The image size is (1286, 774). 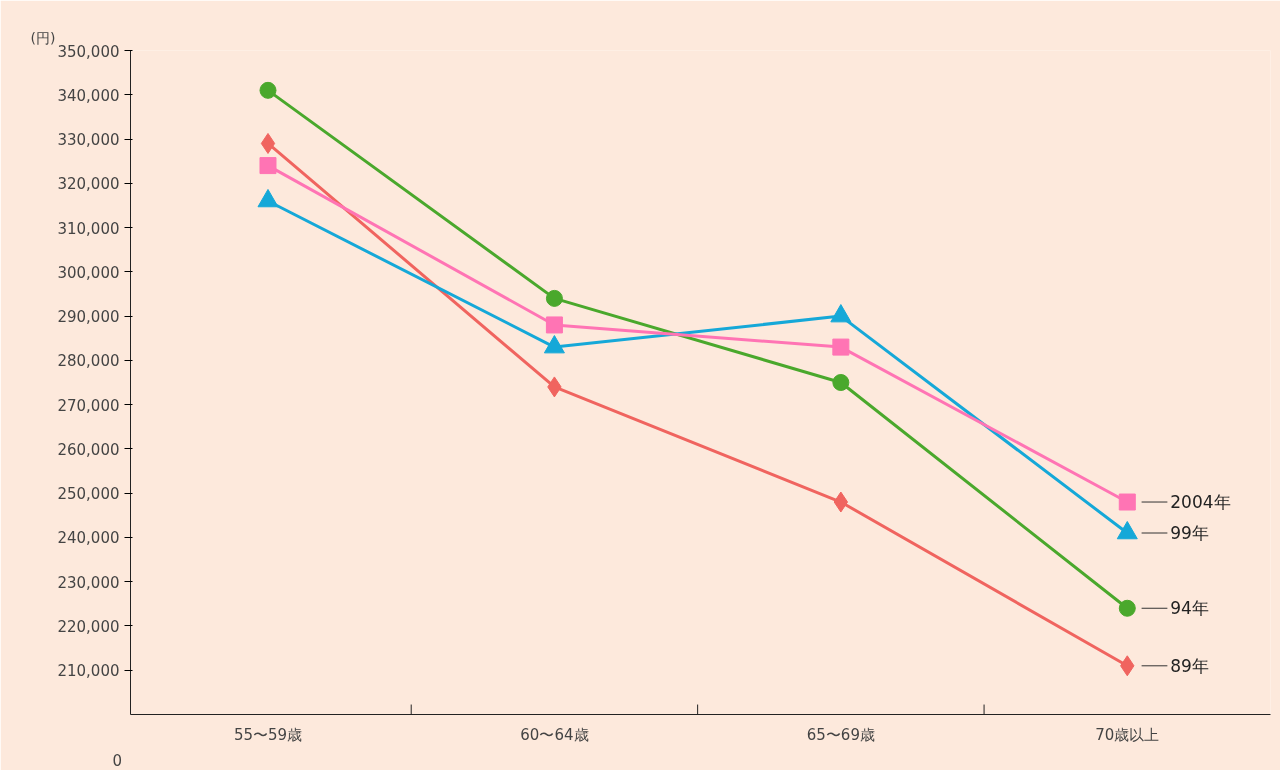 I want to click on y-tick-label: 260,000, so click(x=88, y=449).